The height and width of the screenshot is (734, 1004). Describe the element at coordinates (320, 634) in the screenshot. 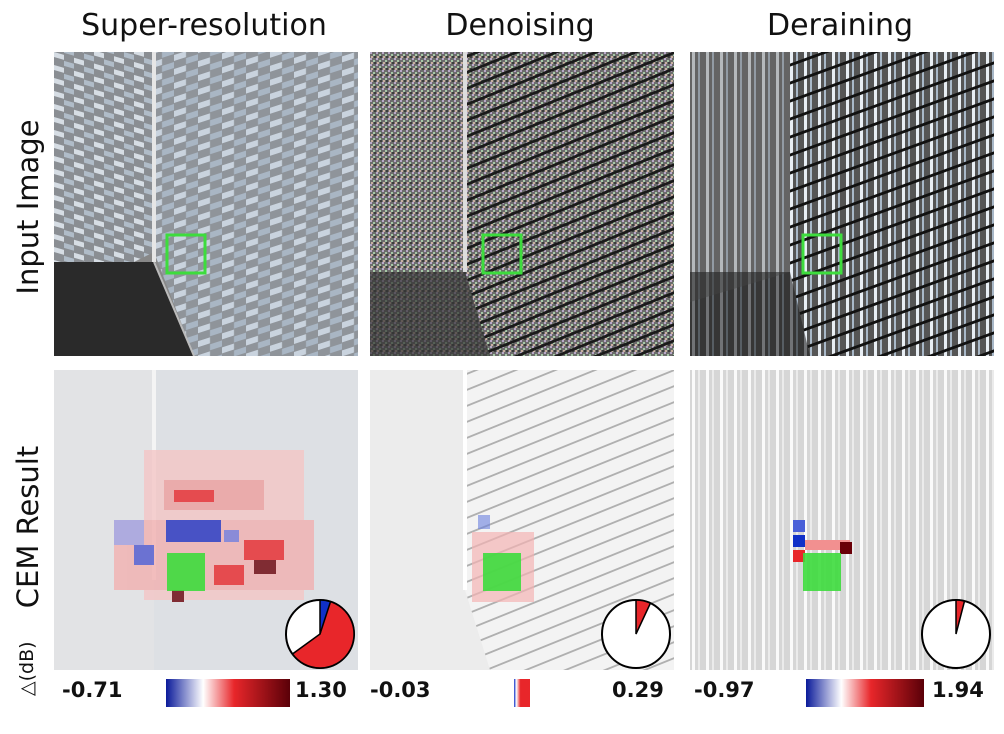

I see `pie-chart-super-resolution` at that location.